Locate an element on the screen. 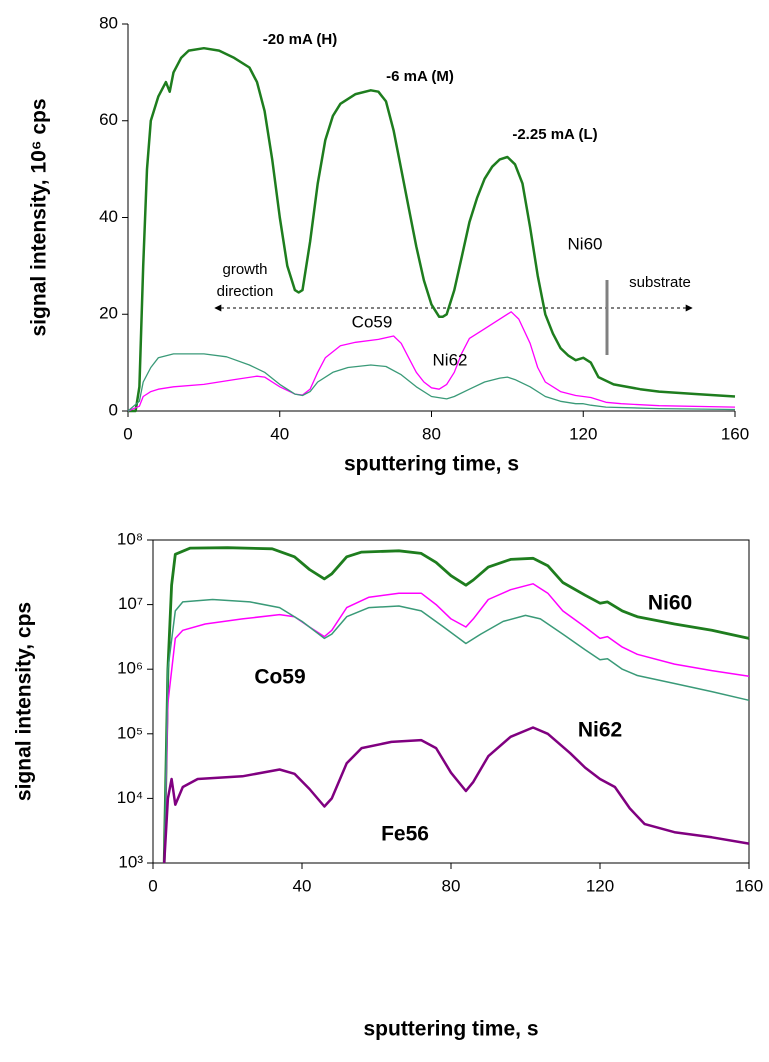 Image resolution: width=769 pixels, height=1062 pixels. y-tick-label: 20 is located at coordinates (108, 313).